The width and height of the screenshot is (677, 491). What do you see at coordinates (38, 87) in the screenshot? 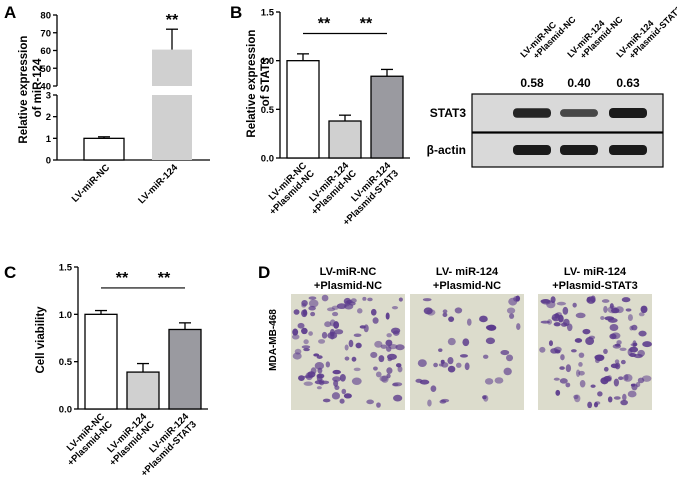
I see `chart-a-ylabel-line2: of miR-124` at bounding box center [38, 87].